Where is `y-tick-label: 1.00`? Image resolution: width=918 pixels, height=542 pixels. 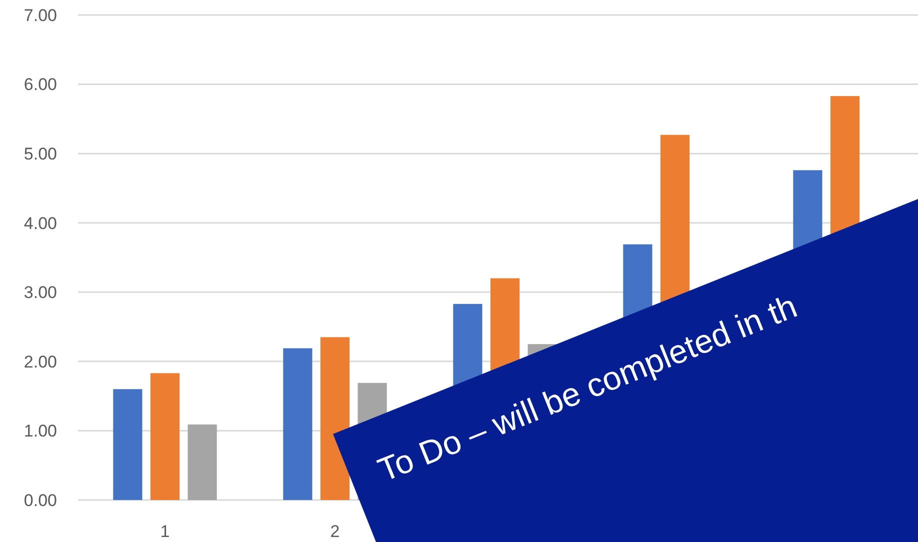
y-tick-label: 1.00 is located at coordinates (40, 431).